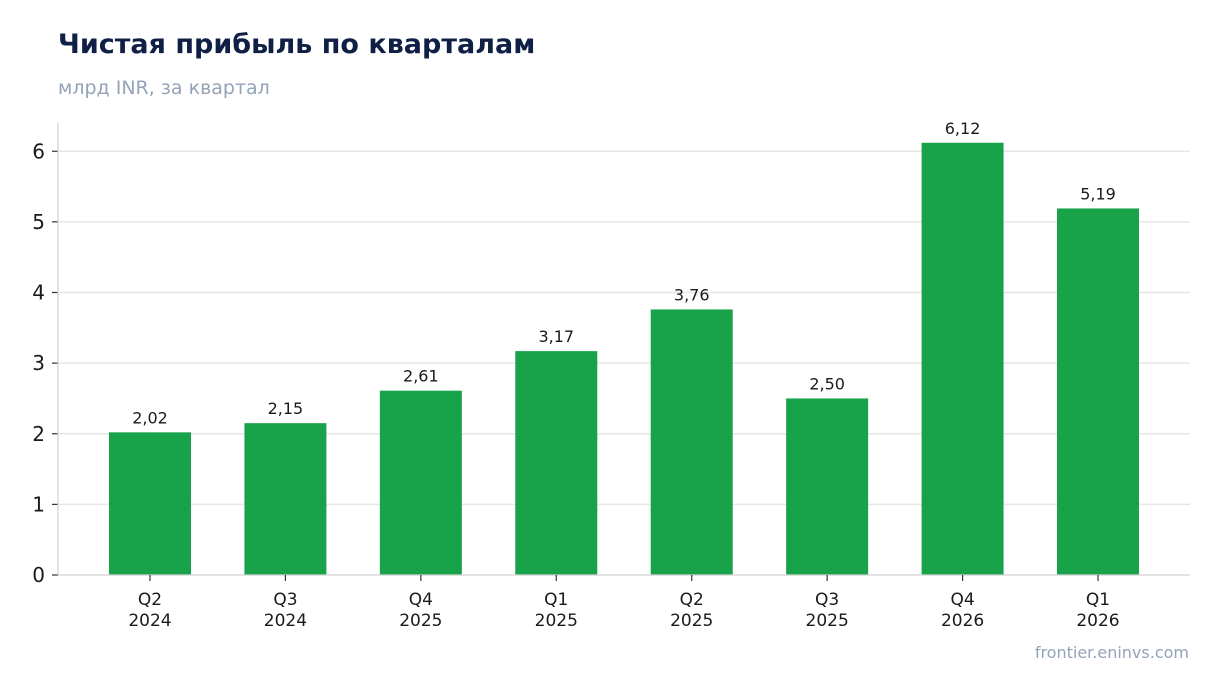 This screenshot has width=1220, height=693. Describe the element at coordinates (38, 363) in the screenshot. I see `y-tick-label: 3` at that location.